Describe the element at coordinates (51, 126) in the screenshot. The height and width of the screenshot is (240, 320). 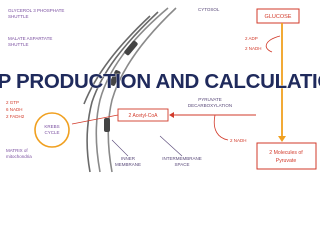
I see `label: KREBS` at that location.